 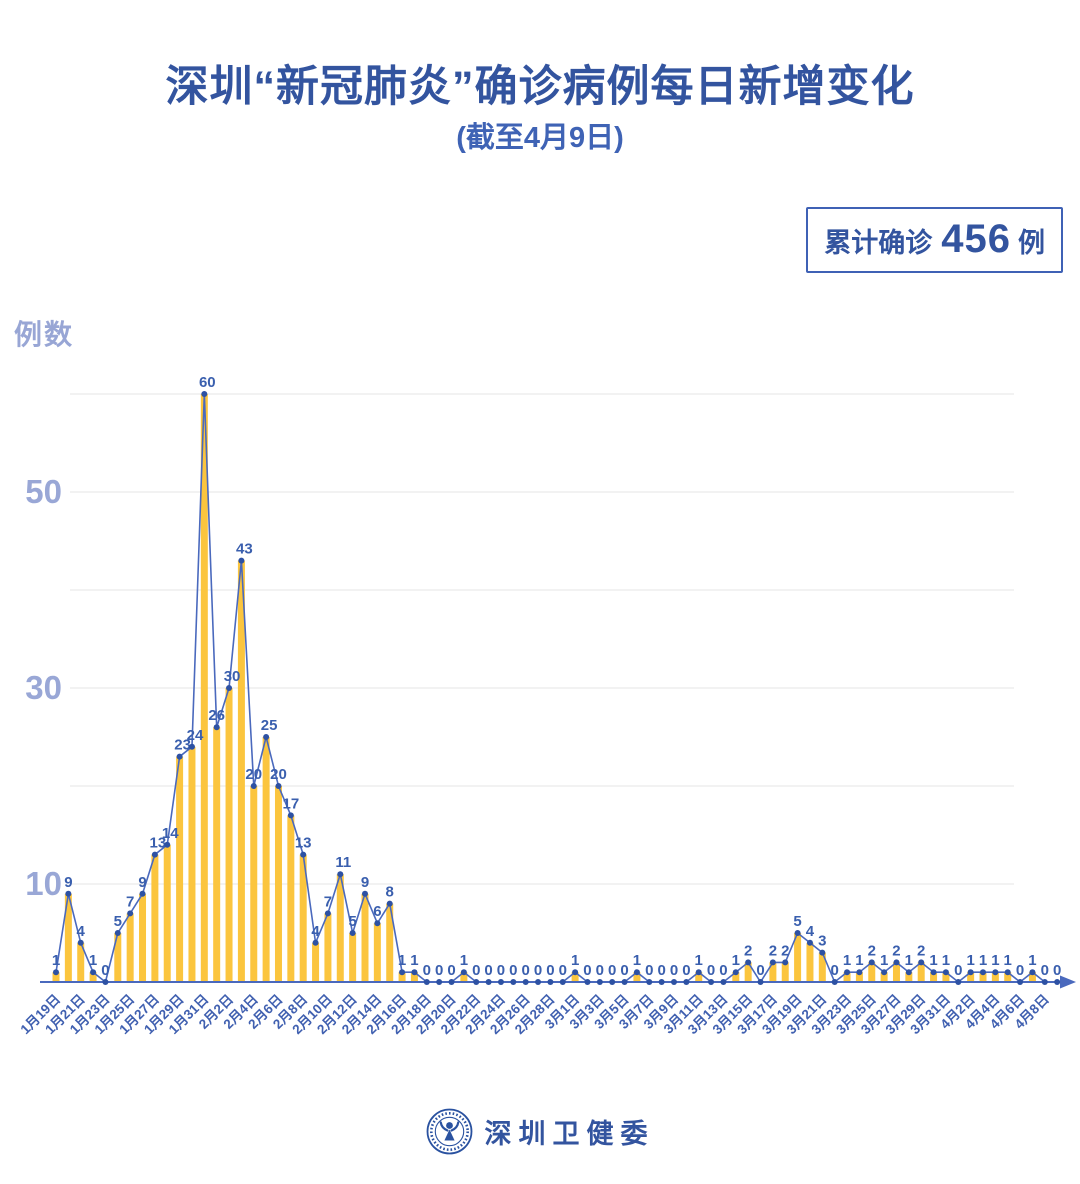 What do you see at coordinates (44, 334) in the screenshot?
I see `y-axis-title: 例数` at bounding box center [44, 334].